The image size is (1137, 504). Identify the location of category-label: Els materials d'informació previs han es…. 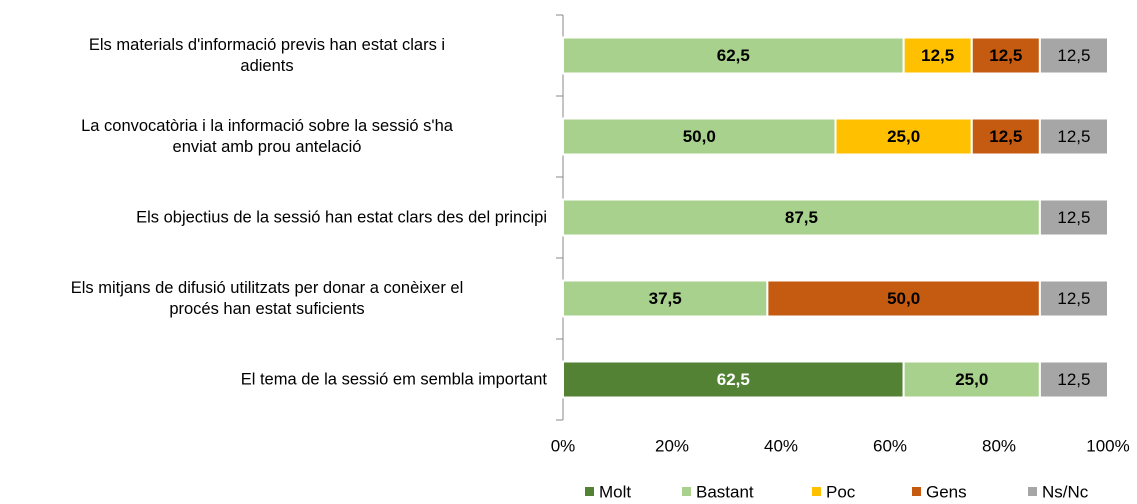
(267, 55).